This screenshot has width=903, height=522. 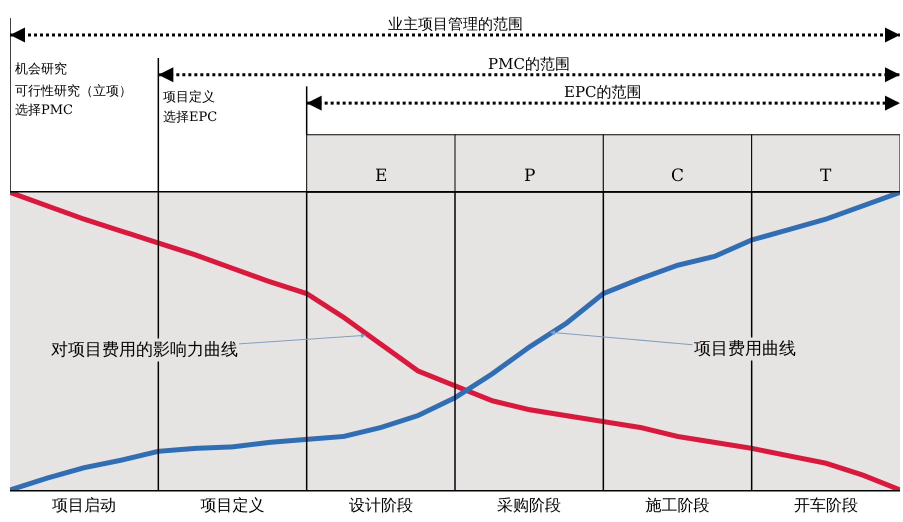 What do you see at coordinates (529, 505) in the screenshot?
I see `x-tick-label: 采购阶段` at bounding box center [529, 505].